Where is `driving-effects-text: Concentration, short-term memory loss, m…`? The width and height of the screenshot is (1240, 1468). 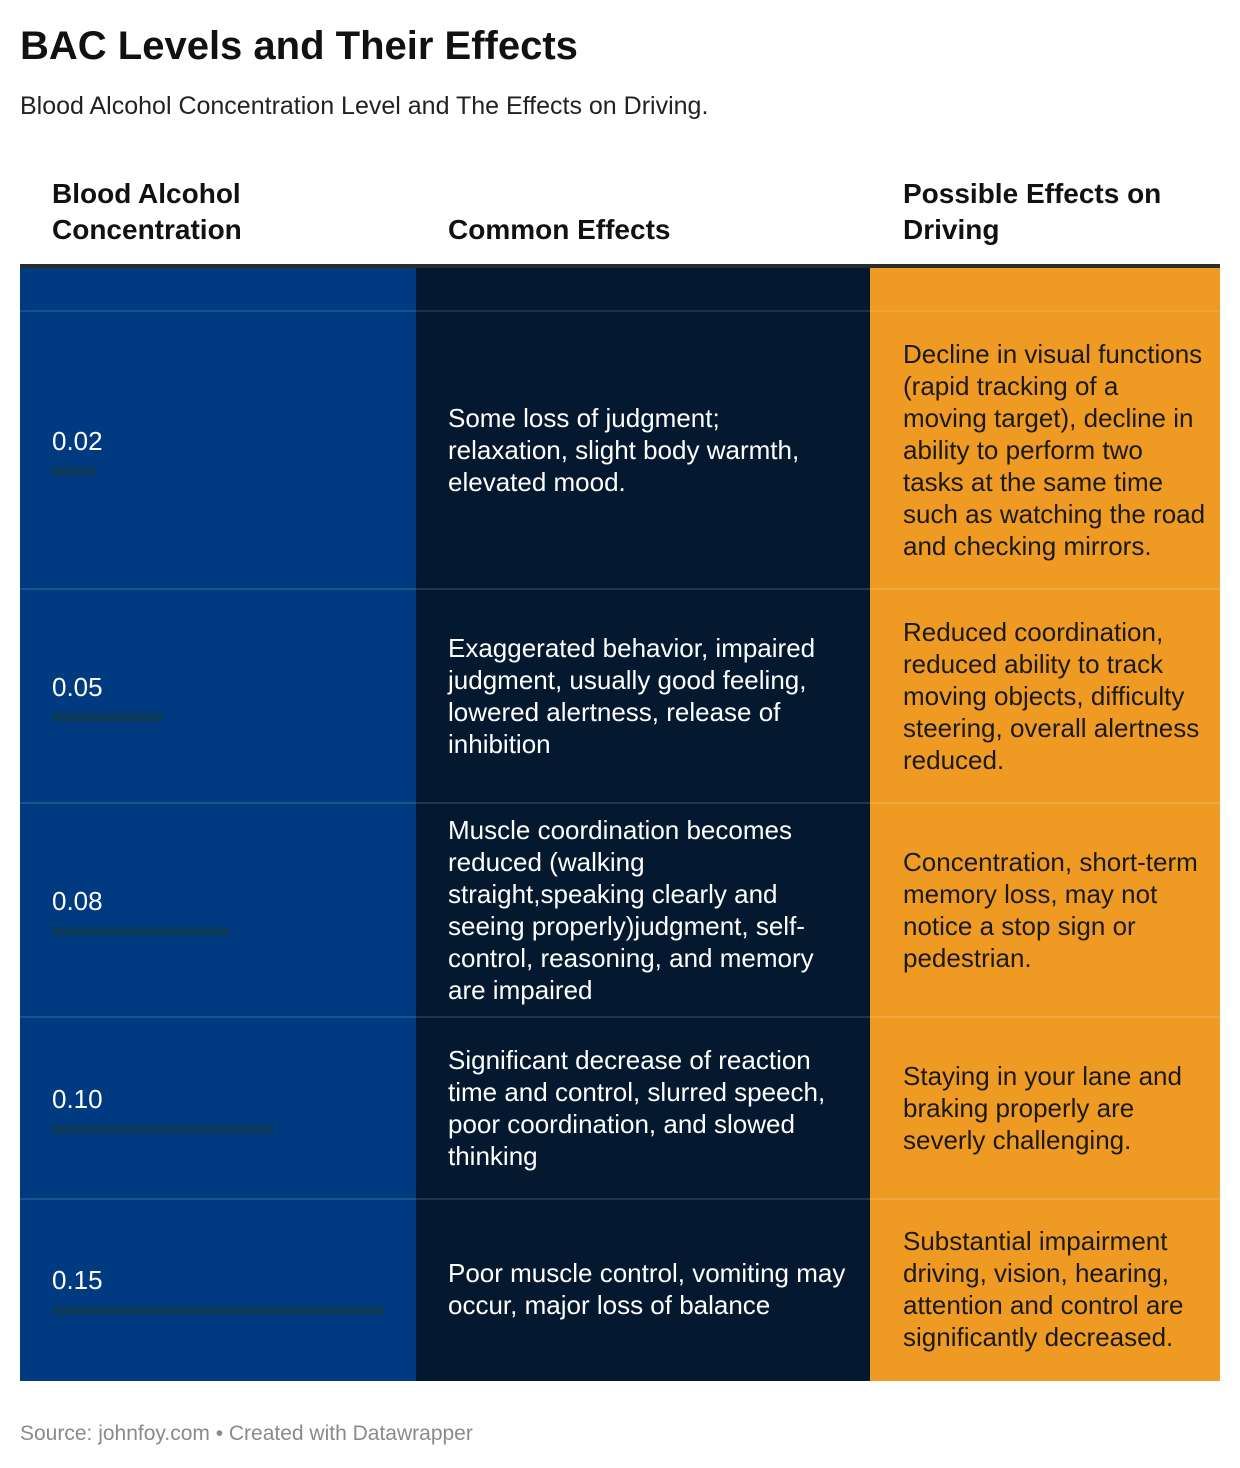
driving-effects-text: Concentration, short-term memory loss, m… is located at coordinates (1050, 910).